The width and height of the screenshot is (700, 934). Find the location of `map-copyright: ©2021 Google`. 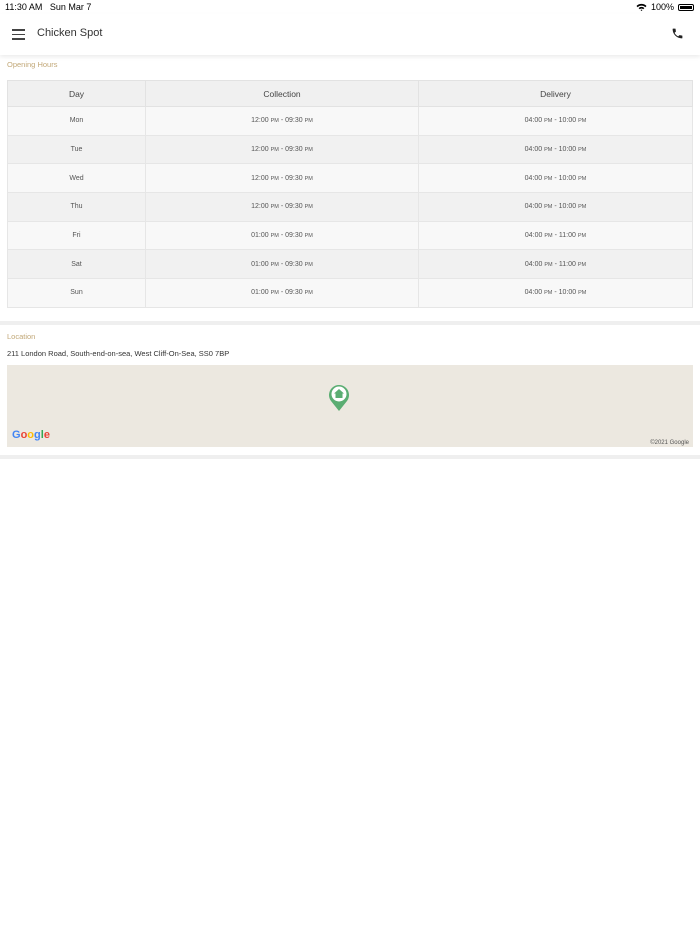

map-copyright: ©2021 Google is located at coordinates (669, 443).